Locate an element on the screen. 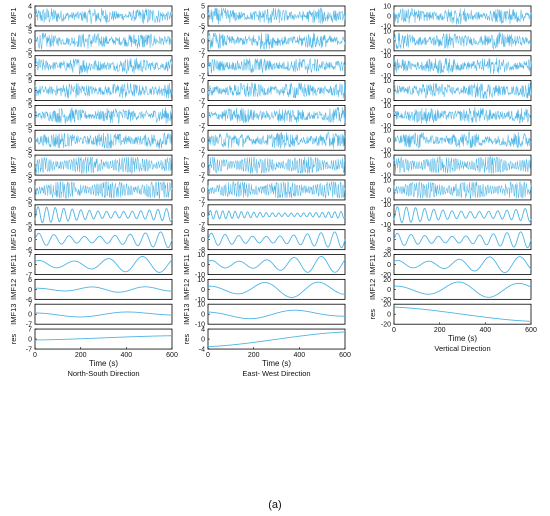 This screenshot has width=550, height=516. y-axis-label: IMF8 is located at coordinates (372, 189).